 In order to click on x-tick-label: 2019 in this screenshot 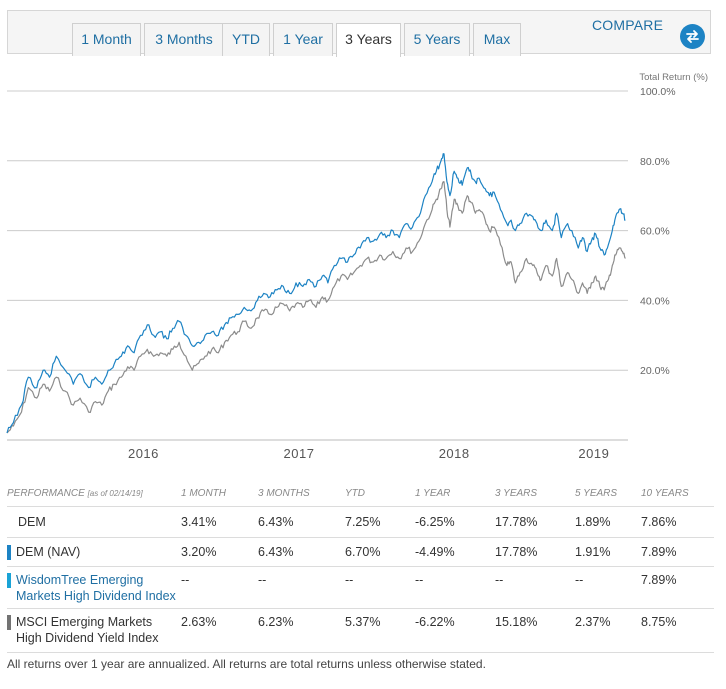, I will do `click(593, 453)`.